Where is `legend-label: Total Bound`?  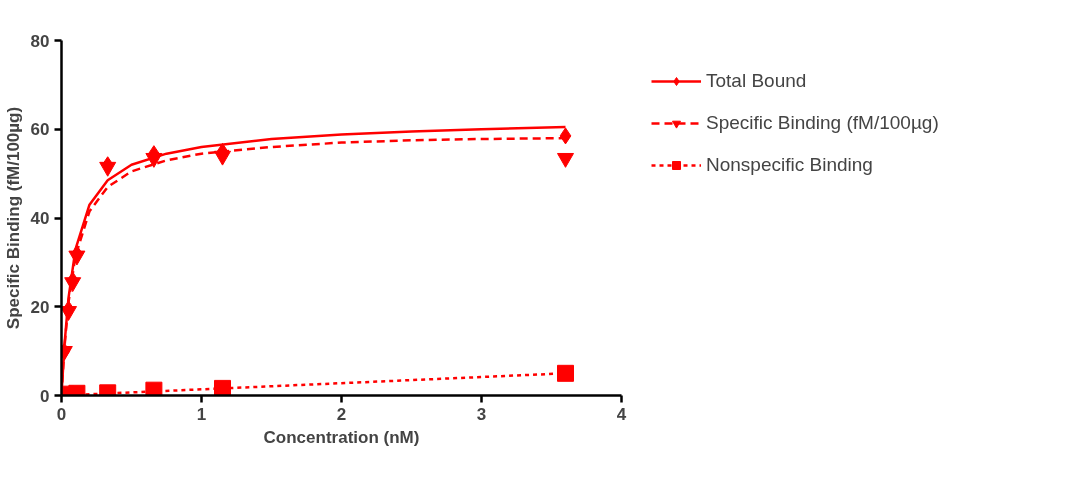
legend-label: Total Bound is located at coordinates (756, 81).